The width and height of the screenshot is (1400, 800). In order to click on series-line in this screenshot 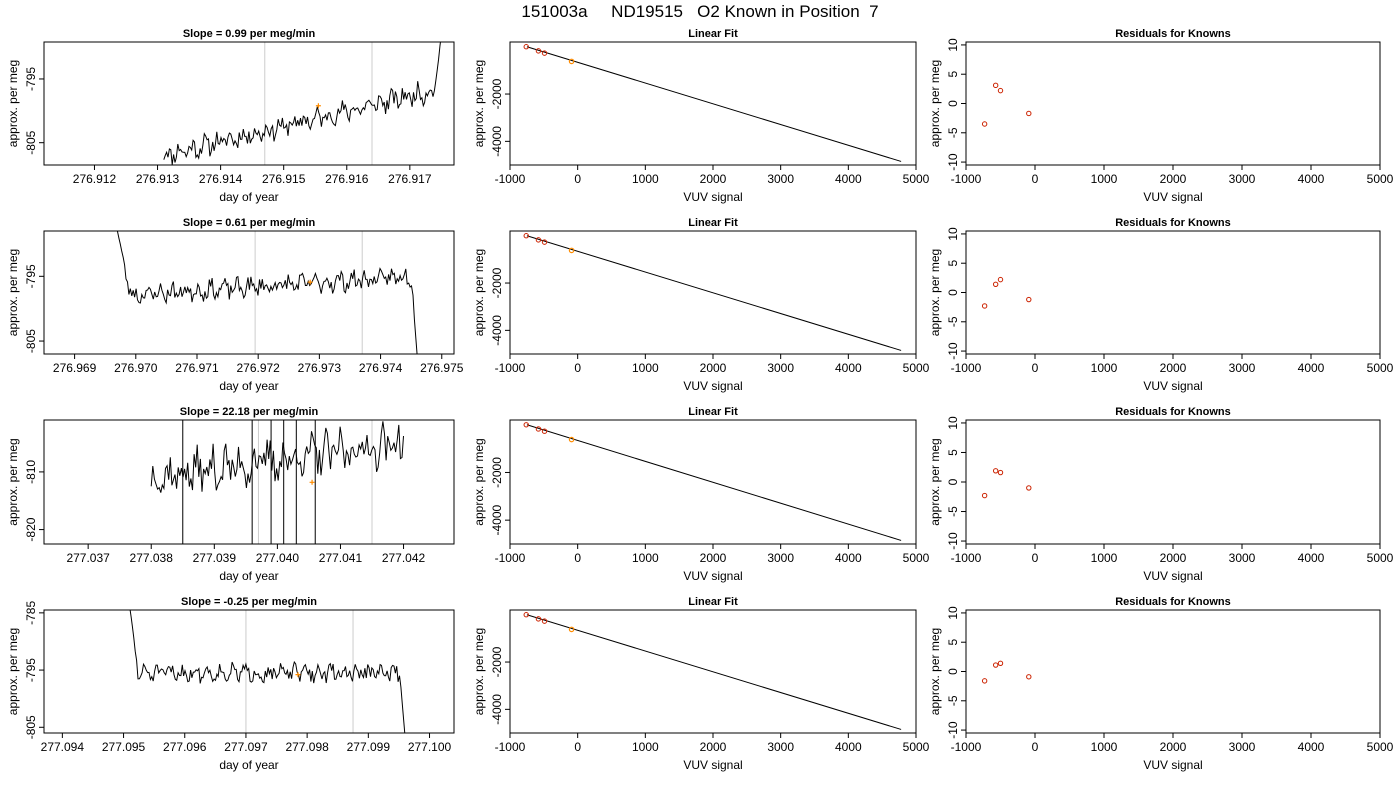, I will do `click(302, 103)`.